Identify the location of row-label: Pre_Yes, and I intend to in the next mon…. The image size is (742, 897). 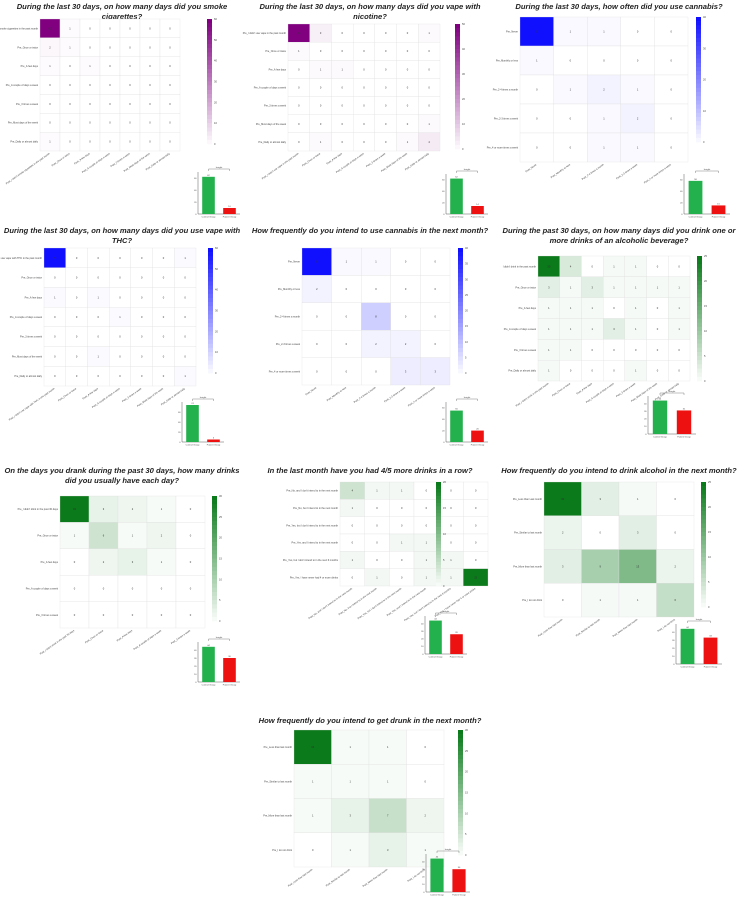
(315, 543).